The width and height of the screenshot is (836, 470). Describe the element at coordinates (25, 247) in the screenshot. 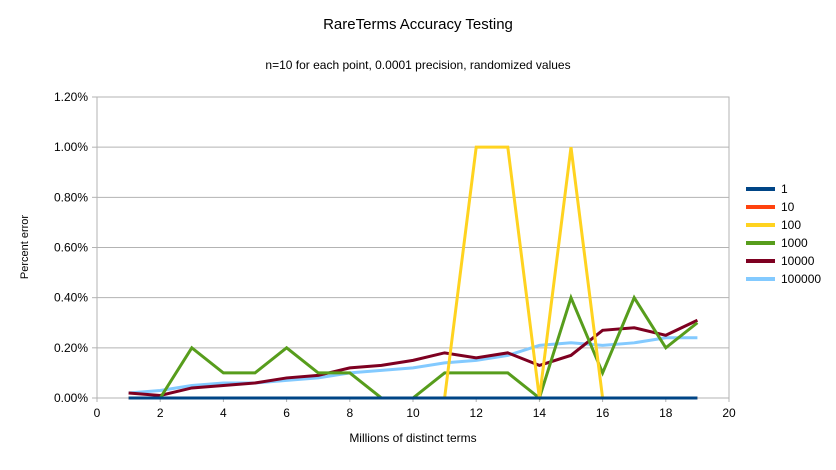

I see `y-axis-title: Percent error` at that location.